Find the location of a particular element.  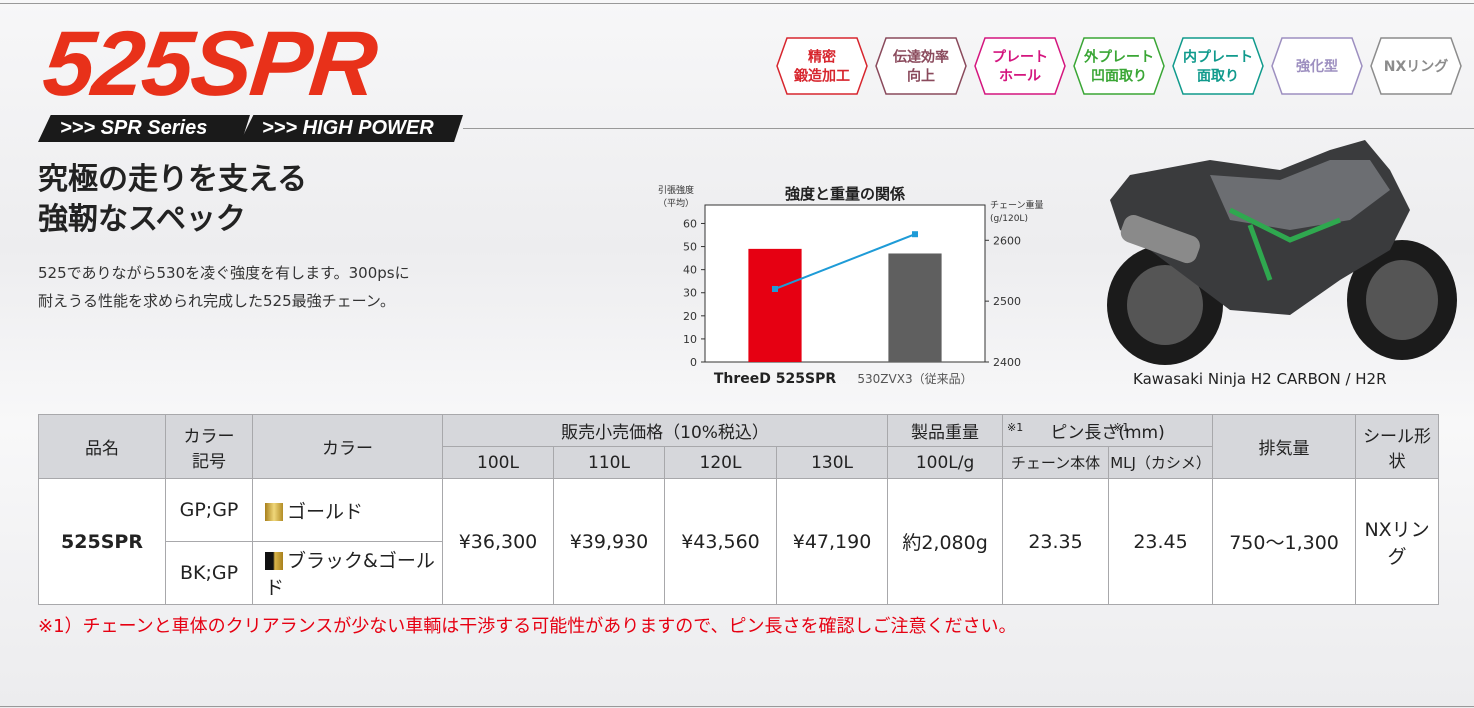

line is located at coordinates (845, 261).